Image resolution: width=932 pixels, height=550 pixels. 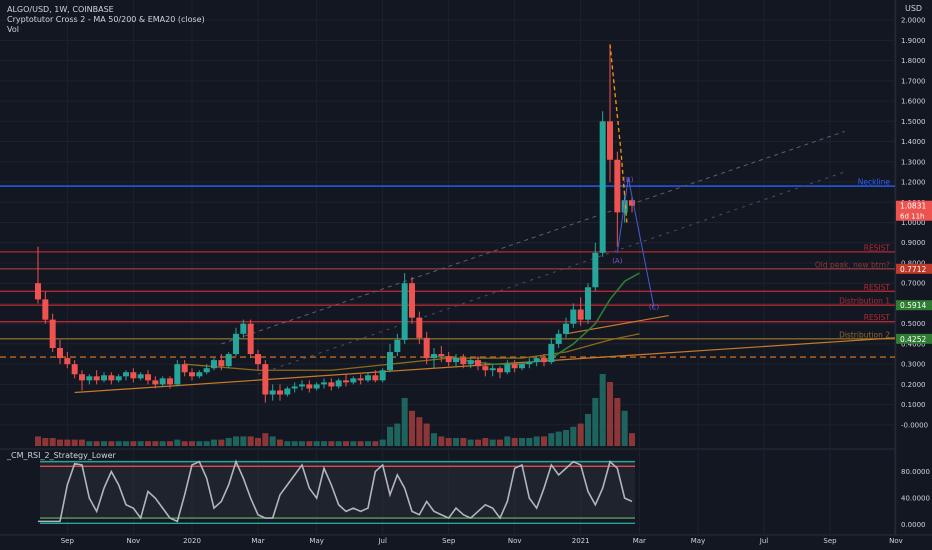 What do you see at coordinates (913, 243) in the screenshot?
I see `price-tick-label: 0.9000` at bounding box center [913, 243].